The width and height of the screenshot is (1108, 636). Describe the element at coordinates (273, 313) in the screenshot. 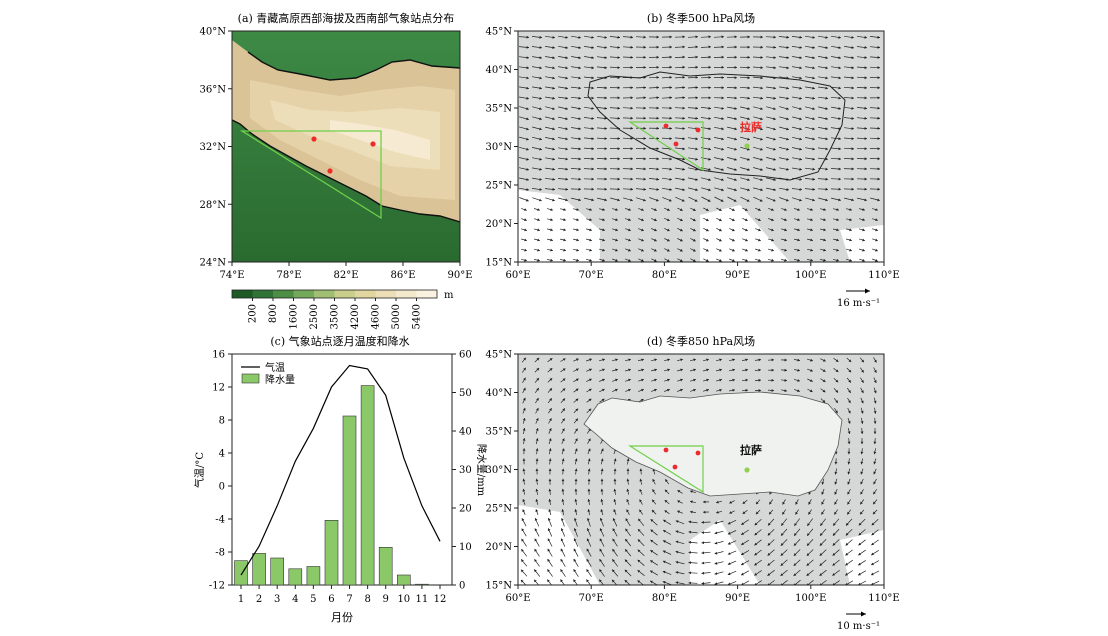

I see `colorbar-tick-label: 800` at that location.